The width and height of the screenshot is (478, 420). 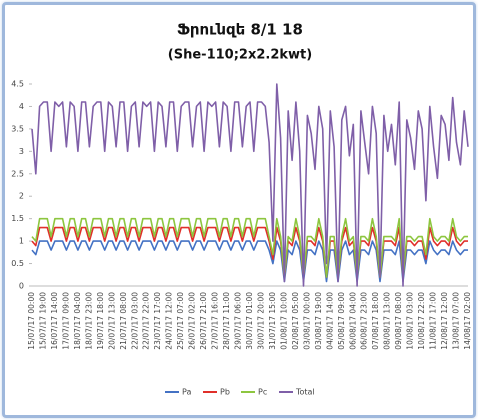 What do you see at coordinates (240, 30) in the screenshot?
I see `chart-title: Ֆրունզե 8/1 18` at bounding box center [240, 30].